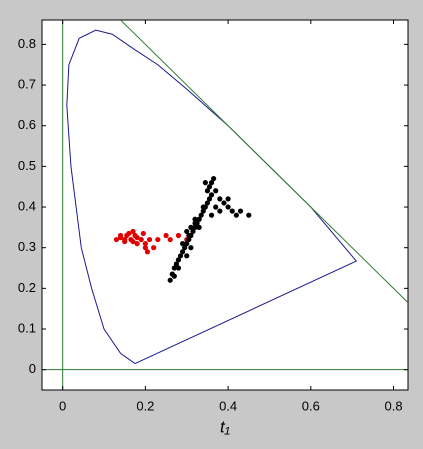  Describe the element at coordinates (27, 165) in the screenshot. I see `y-tick-label: 0.5` at that location.